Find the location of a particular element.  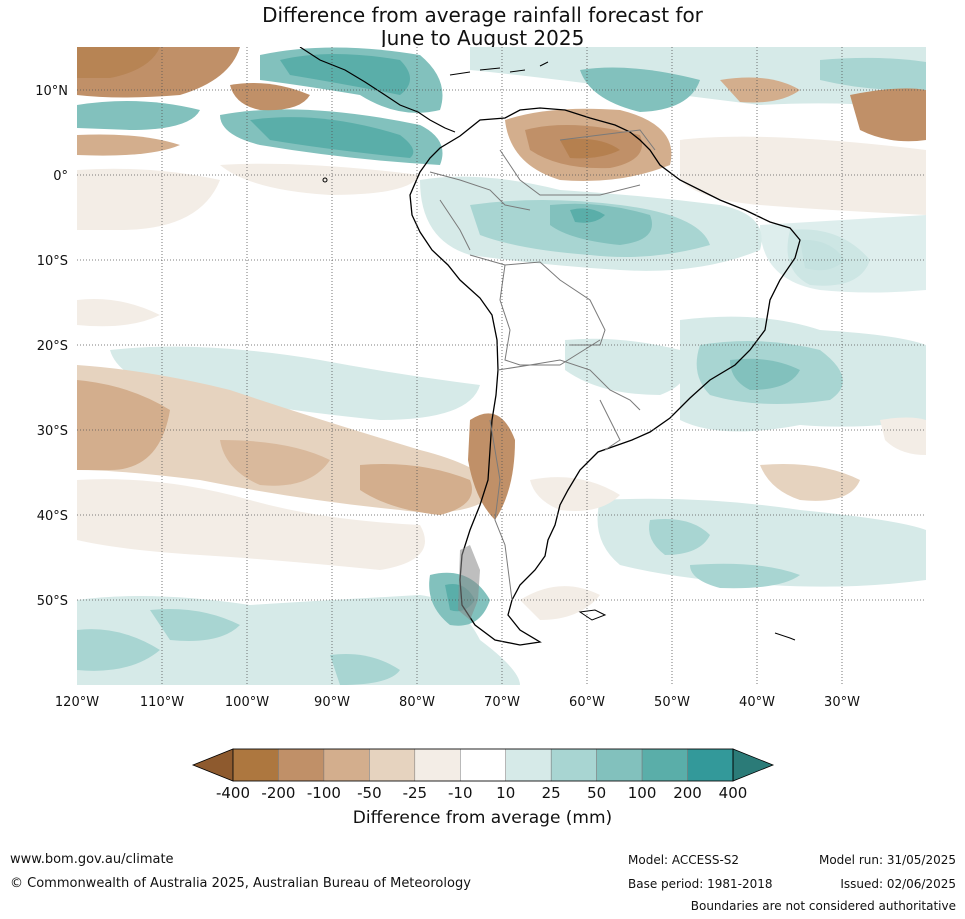

colorbar-extend-high is located at coordinates (753, 765).